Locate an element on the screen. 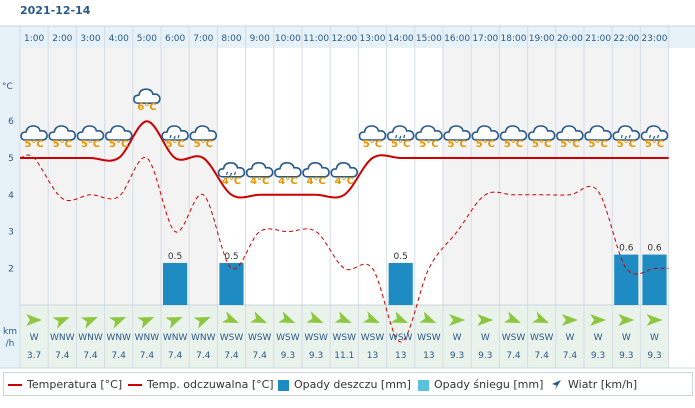 The width and height of the screenshot is (695, 408). hour-label: 2:00 is located at coordinates (62, 39).